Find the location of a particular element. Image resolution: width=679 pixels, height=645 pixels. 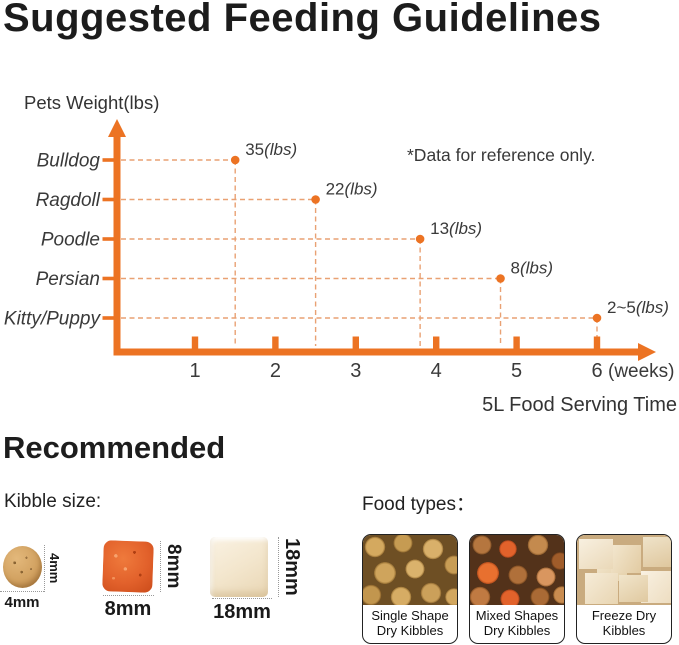

category-label: Bulldog is located at coordinates (69, 161).